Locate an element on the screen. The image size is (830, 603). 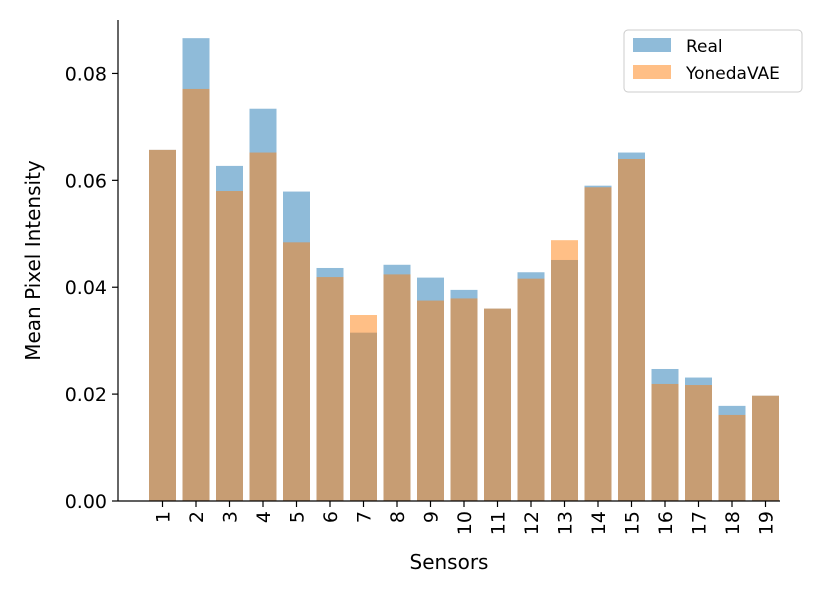
x-tick-label-3: 3 is located at coordinates (231, 517).